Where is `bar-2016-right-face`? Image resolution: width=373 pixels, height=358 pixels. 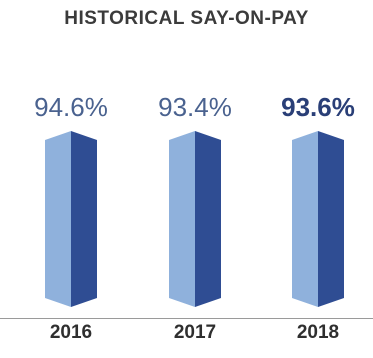
bar-2016-right-face is located at coordinates (84, 219).